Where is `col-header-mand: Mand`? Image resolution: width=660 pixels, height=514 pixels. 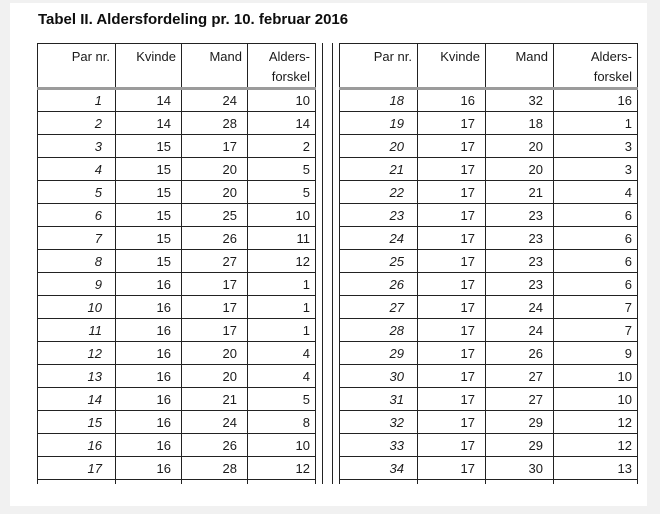
col-header-mand: Mand is located at coordinates (214, 66).